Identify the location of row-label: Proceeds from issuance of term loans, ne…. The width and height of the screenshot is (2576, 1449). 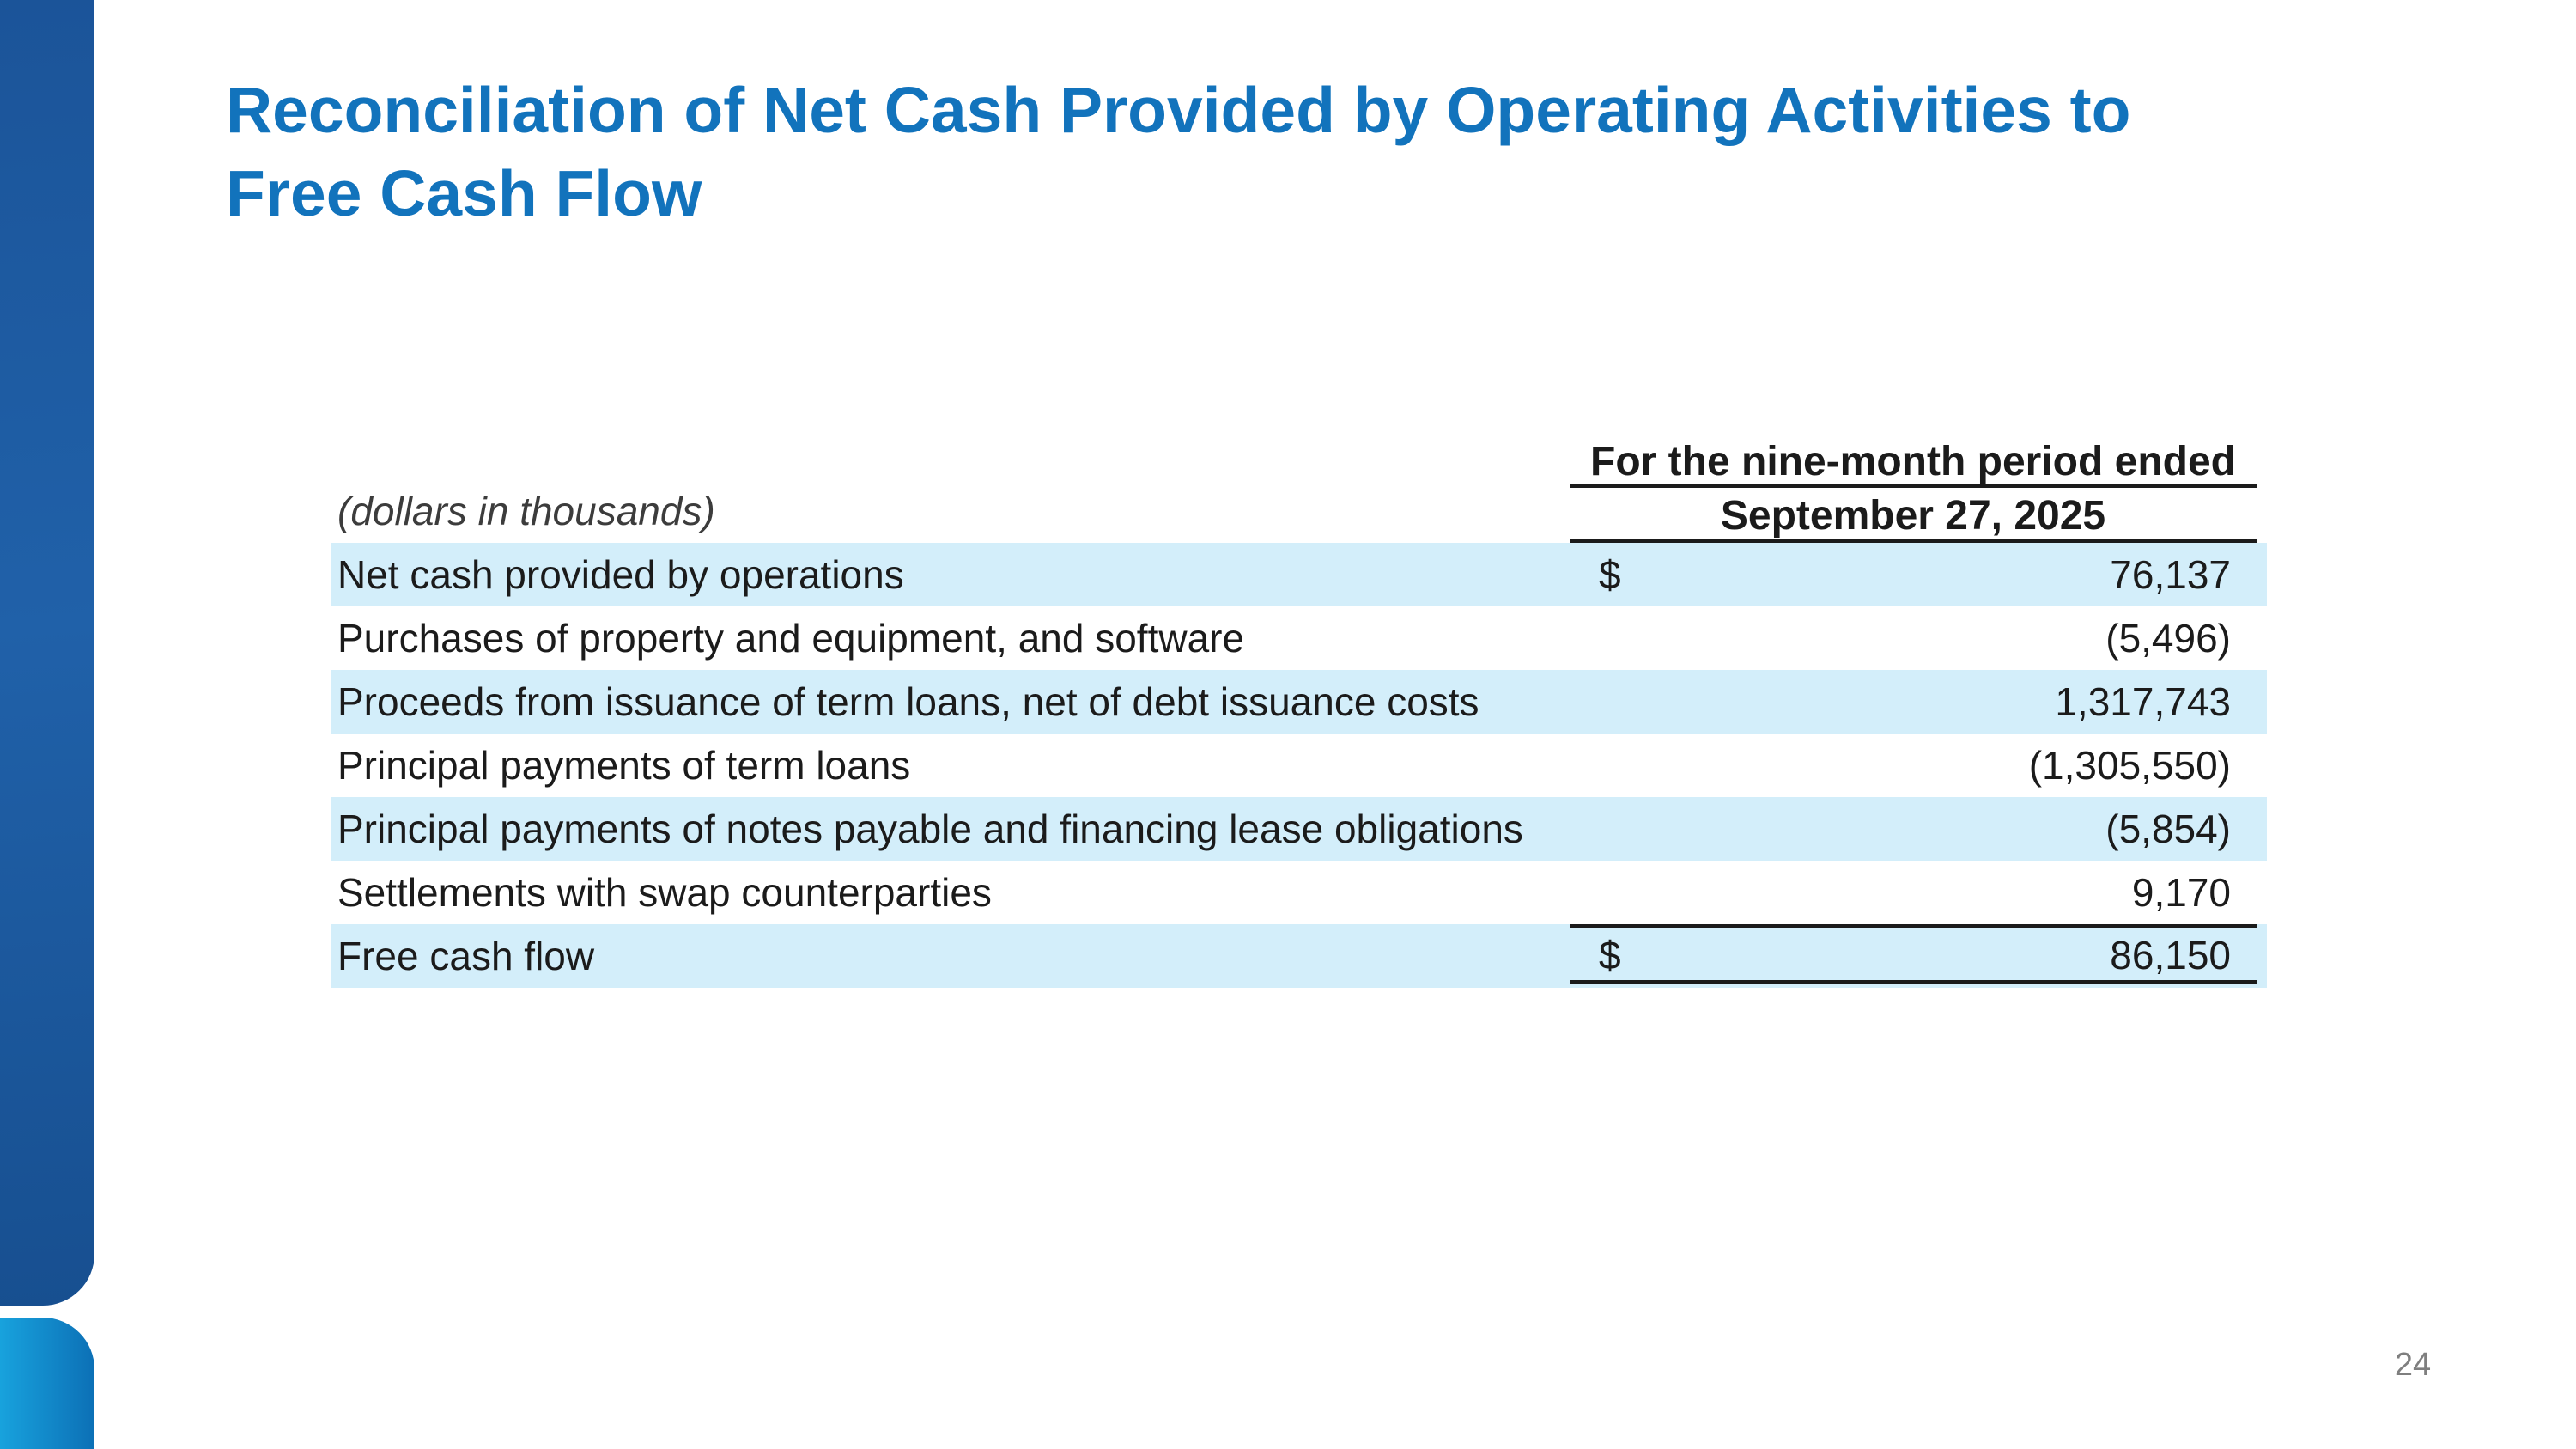
(908, 701).